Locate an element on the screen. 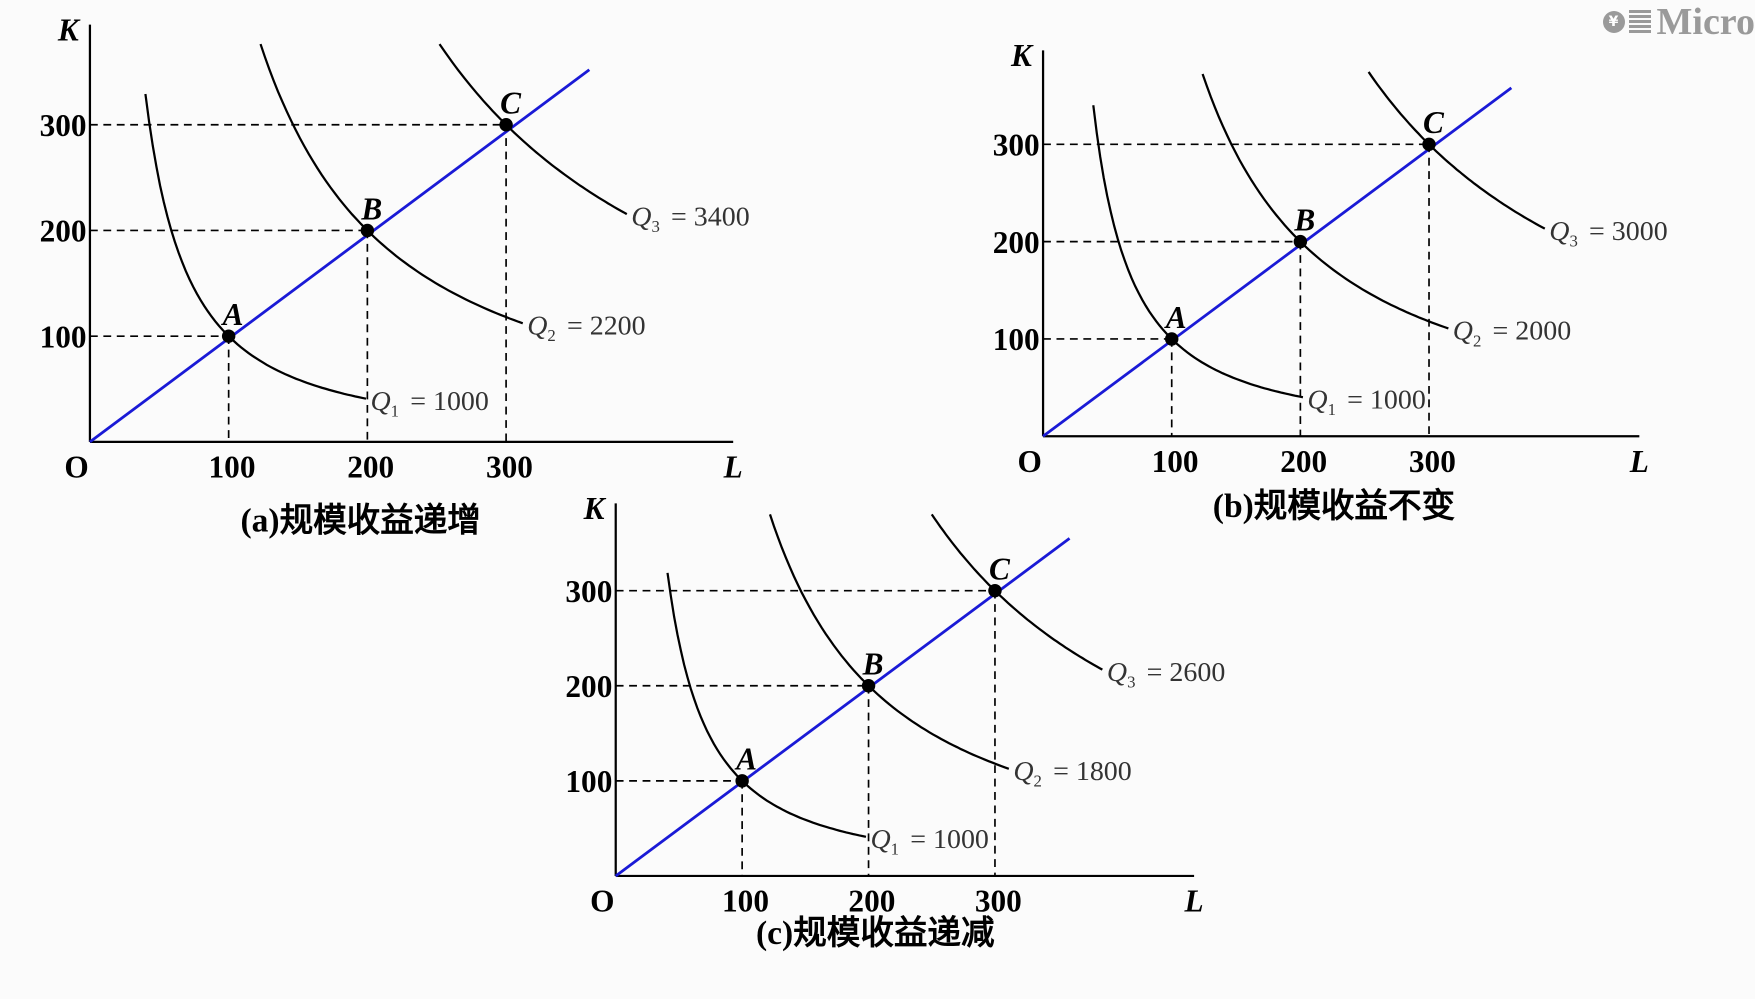  isoquant-label-q3: Q3 = 2600 is located at coordinates (1166, 674).